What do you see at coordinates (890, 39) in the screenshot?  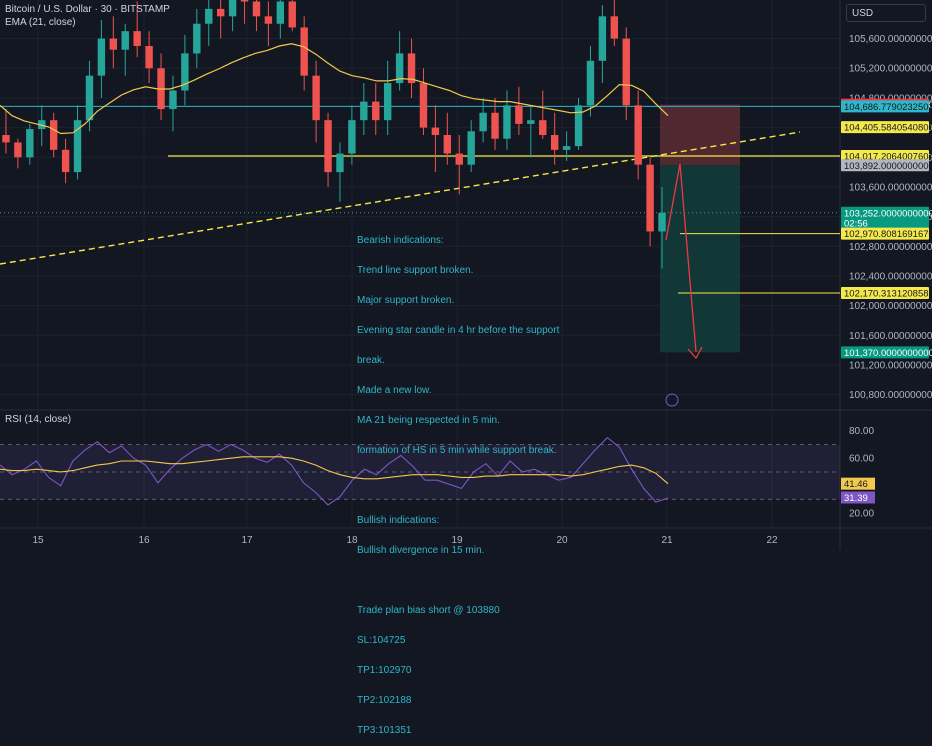 I see `price-tick-label: 105,600.00000000000` at bounding box center [890, 39].